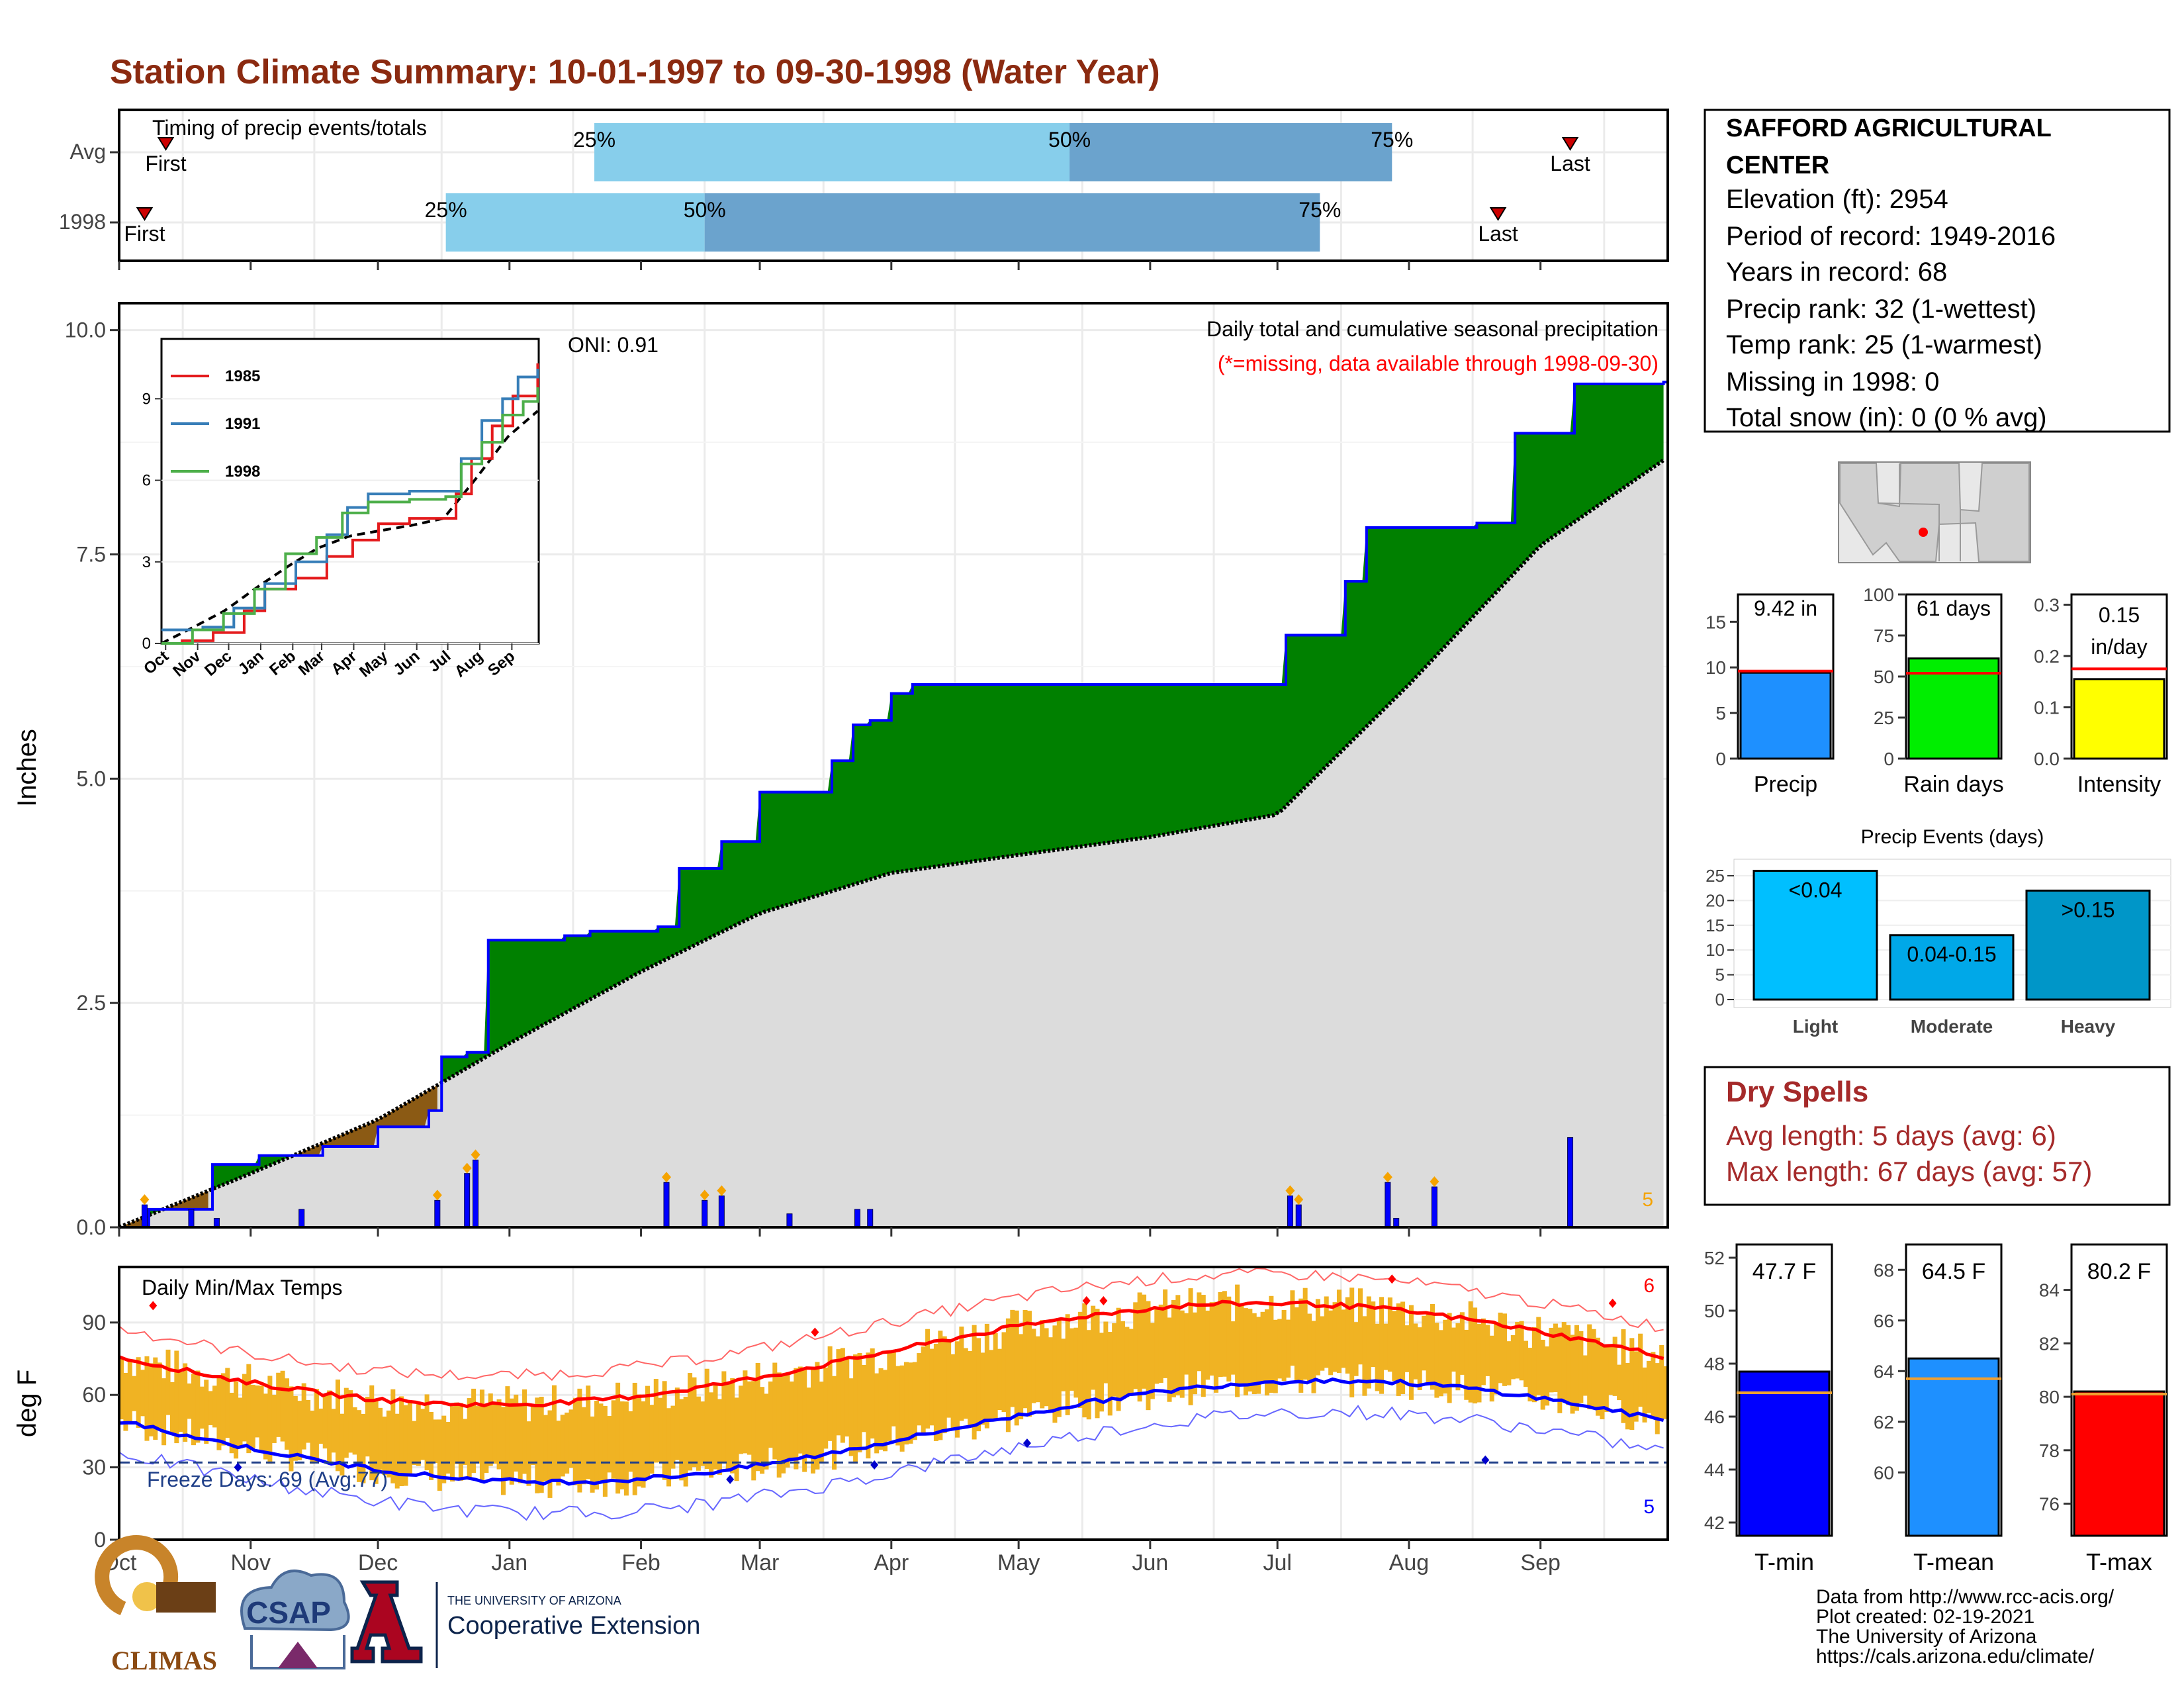 This screenshot has width=2184, height=1688. I want to click on temp-stat-ytick-label: 78, so click(2049, 1450).